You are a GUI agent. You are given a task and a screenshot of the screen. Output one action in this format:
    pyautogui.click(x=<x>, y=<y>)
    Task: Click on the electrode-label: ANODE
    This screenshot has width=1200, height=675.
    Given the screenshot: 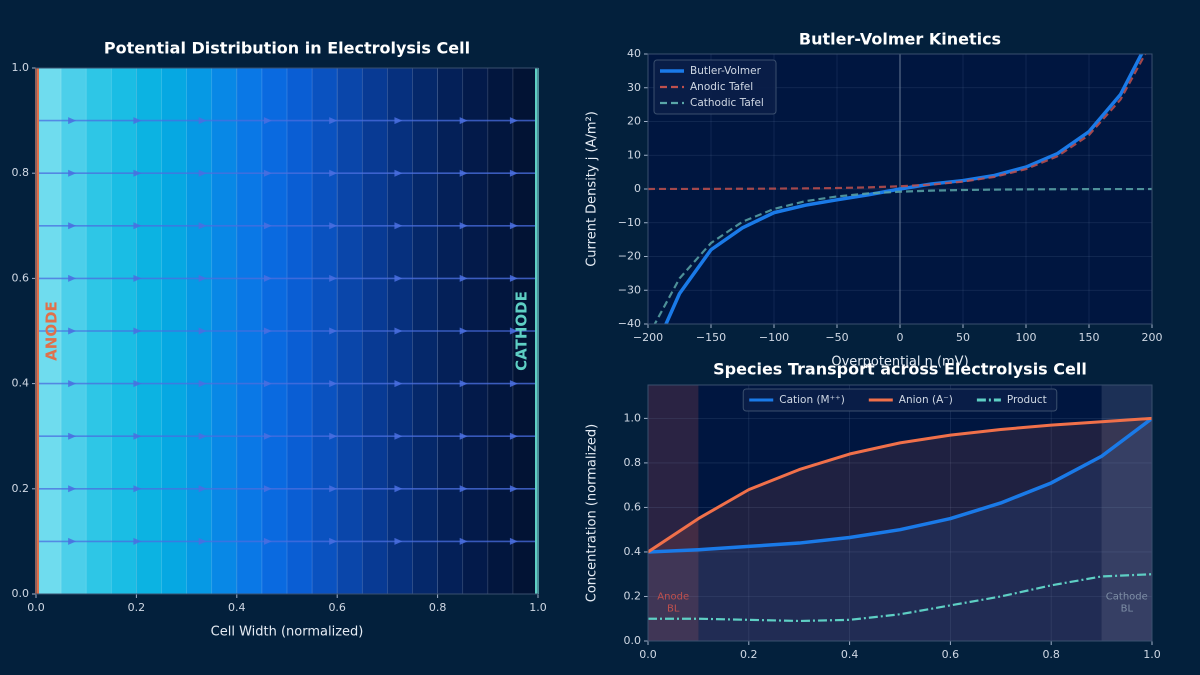 What is the action you would take?
    pyautogui.click(x=52, y=331)
    